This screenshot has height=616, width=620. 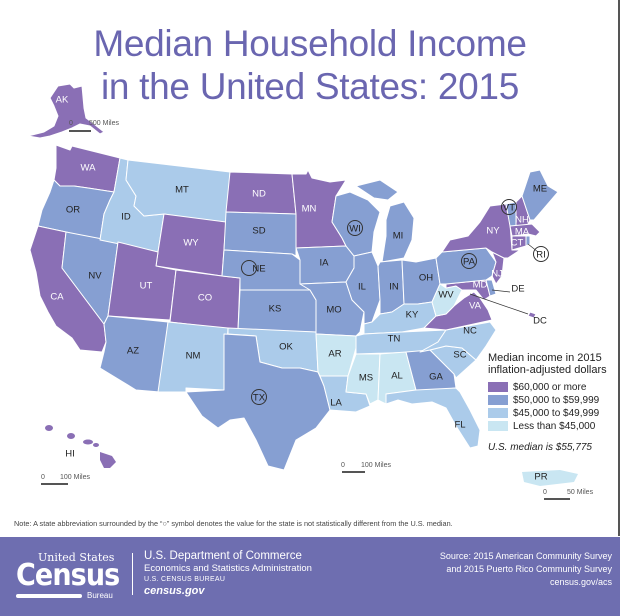 What do you see at coordinates (528, 241) in the screenshot?
I see `state-RI` at bounding box center [528, 241].